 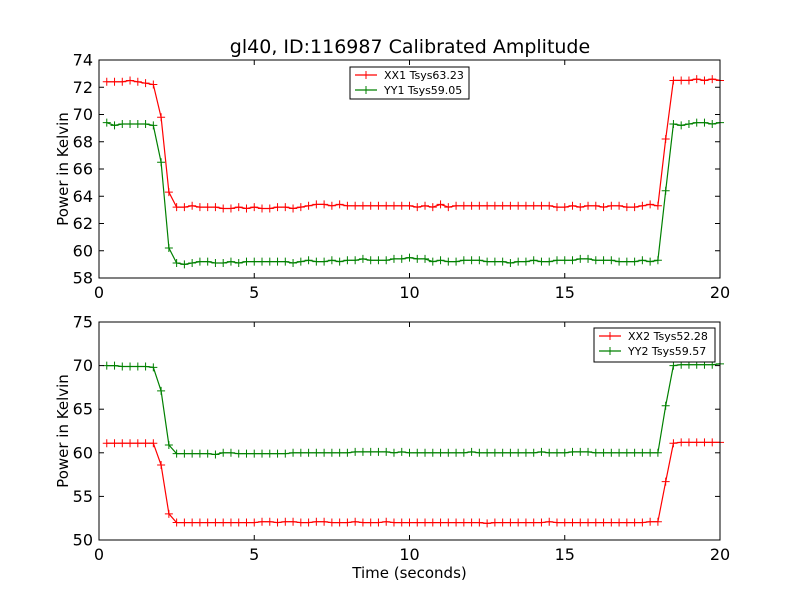 What do you see at coordinates (410, 47) in the screenshot?
I see `chart-title: gl40, ID:116987 Calibrated Amplitude` at bounding box center [410, 47].